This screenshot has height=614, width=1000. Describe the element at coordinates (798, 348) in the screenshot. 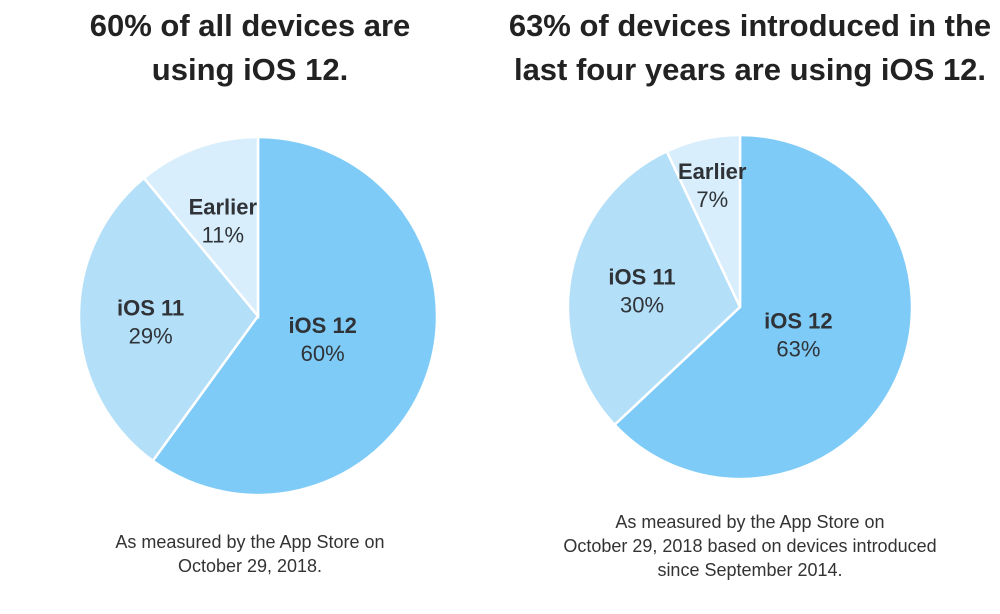

I see `slice-value-label: 63%` at that location.